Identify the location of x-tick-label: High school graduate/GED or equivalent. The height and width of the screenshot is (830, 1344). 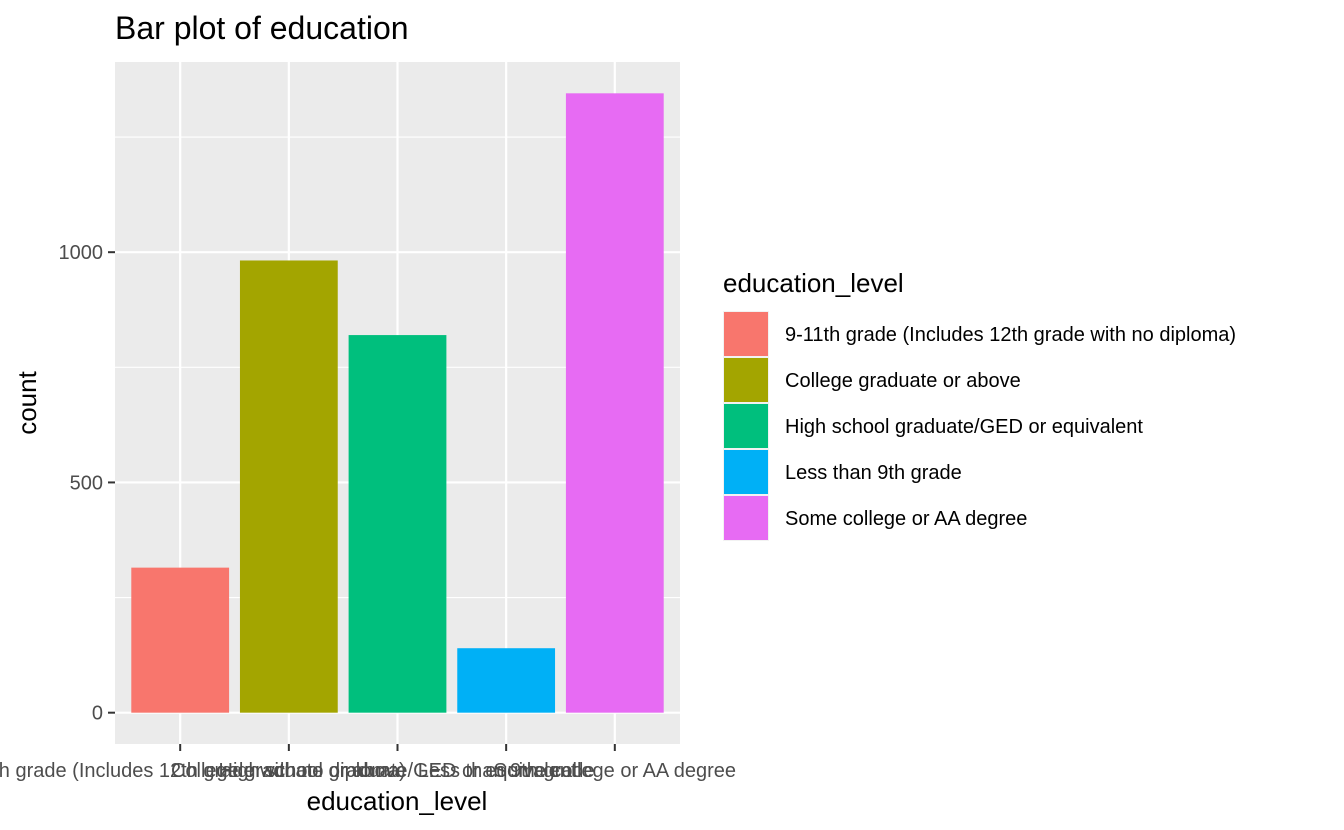
(398, 771).